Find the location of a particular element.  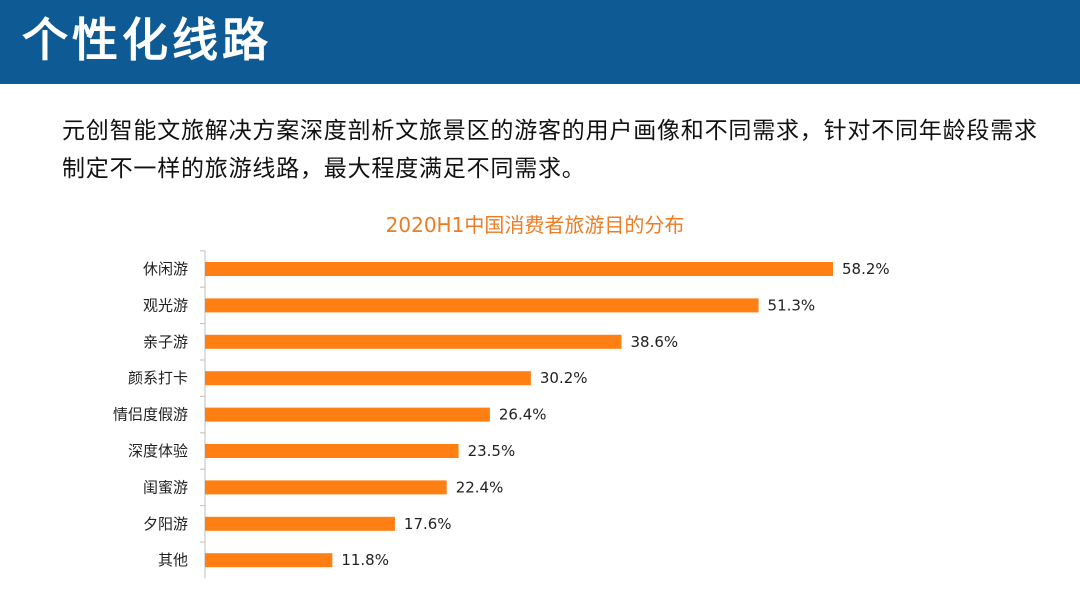

chart-title: 2020H1中国消费者旅游目的分布 is located at coordinates (535, 225).